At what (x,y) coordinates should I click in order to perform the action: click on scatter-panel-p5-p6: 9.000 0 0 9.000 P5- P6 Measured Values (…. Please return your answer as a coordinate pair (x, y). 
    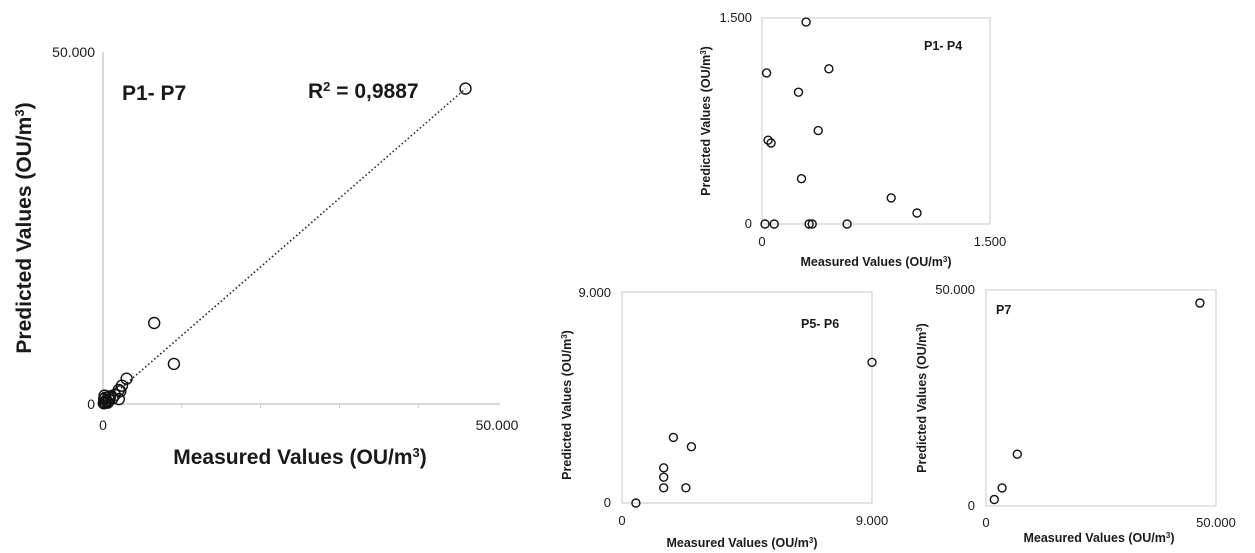
    Looking at the image, I should click on (724, 417).